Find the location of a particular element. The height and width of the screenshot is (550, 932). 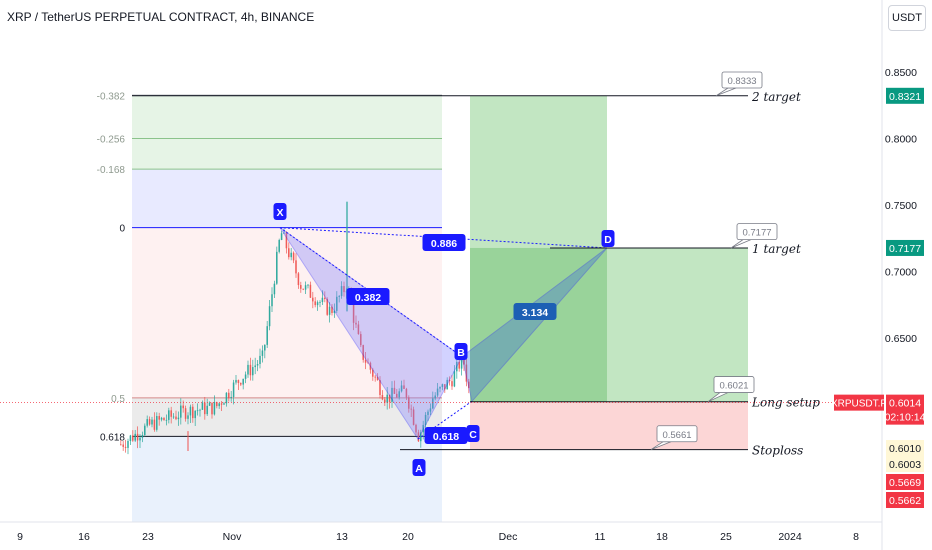

time-tick-label: 25 is located at coordinates (726, 537).